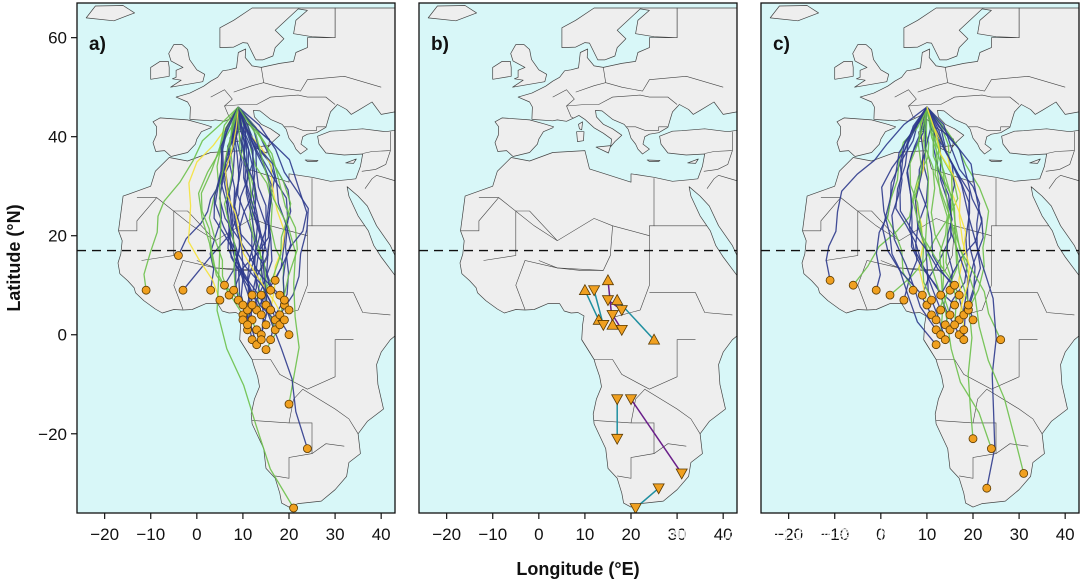 This screenshot has width=1080, height=581. What do you see at coordinates (62, 335) in the screenshot?
I see `panel-a-y-tick-label: 0` at bounding box center [62, 335].